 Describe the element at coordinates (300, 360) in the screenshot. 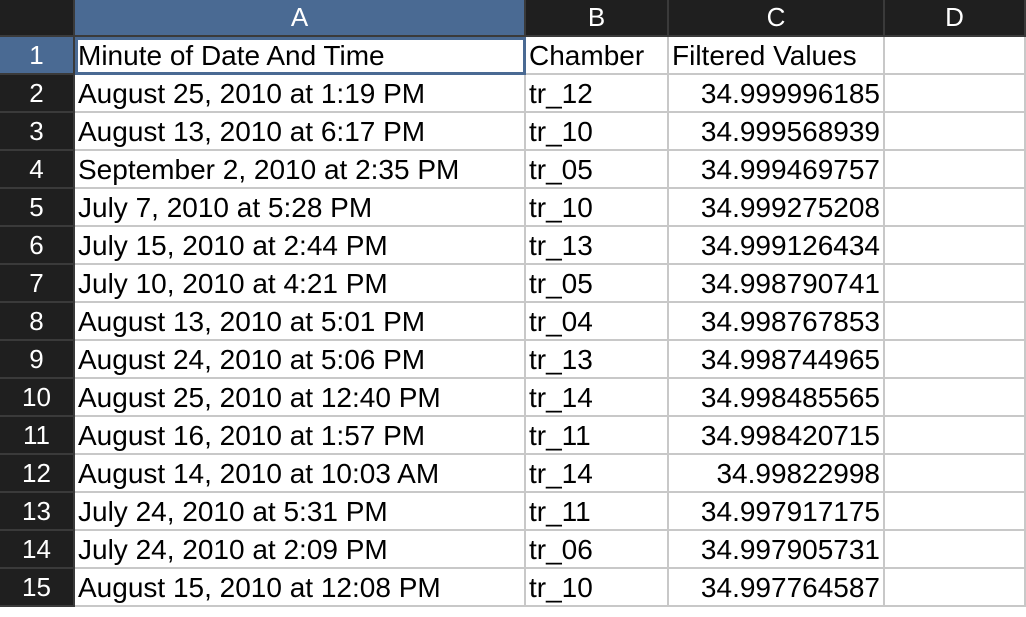

I see `cell-date-time: August 24, 2010 at 5:06 PM` at that location.